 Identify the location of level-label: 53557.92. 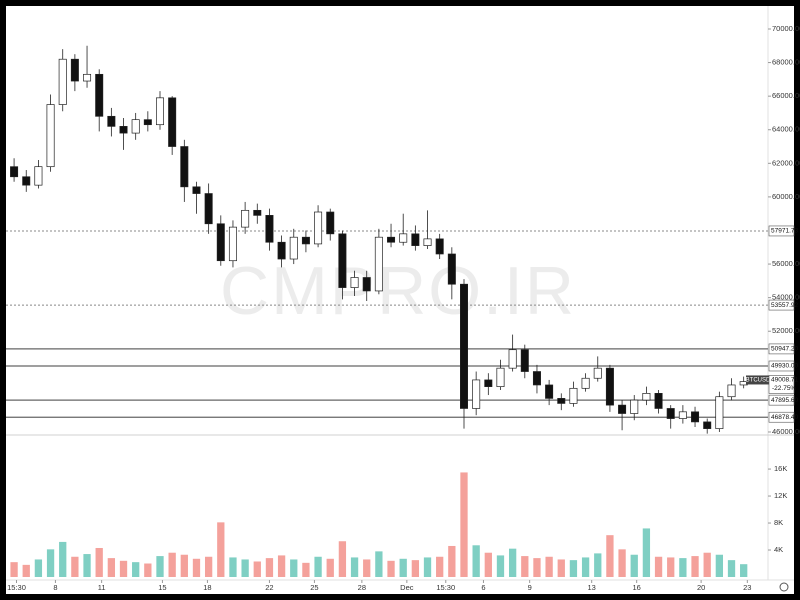
(784, 305).